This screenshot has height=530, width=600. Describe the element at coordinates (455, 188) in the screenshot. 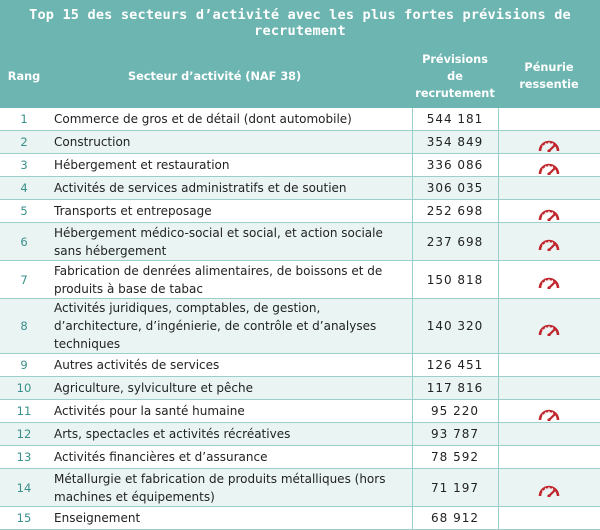

I see `forecast-cell: 306 035` at that location.